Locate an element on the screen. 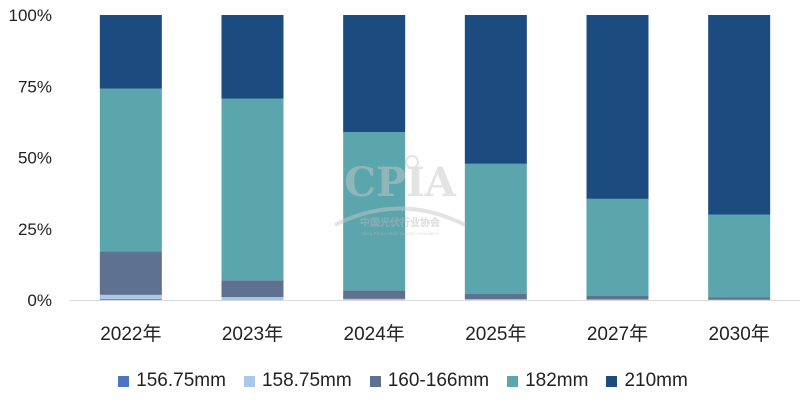 This screenshot has width=806, height=405. x-tick-label: 2025年 is located at coordinates (495, 334).